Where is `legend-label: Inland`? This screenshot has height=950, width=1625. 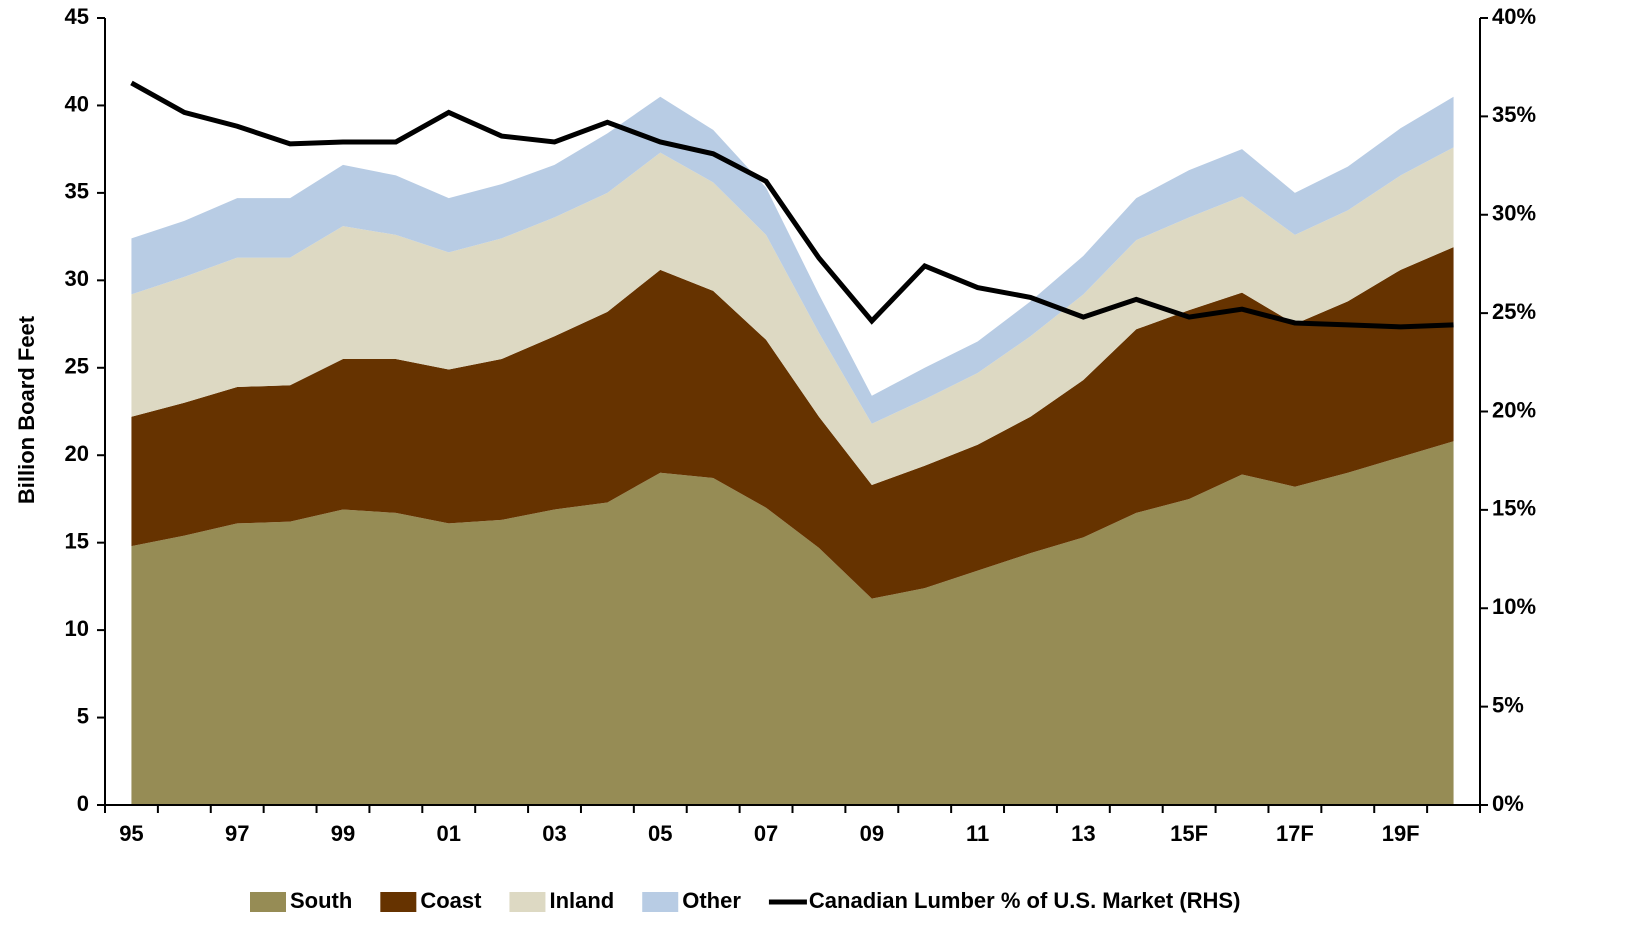
legend-label: Inland is located at coordinates (581, 900).